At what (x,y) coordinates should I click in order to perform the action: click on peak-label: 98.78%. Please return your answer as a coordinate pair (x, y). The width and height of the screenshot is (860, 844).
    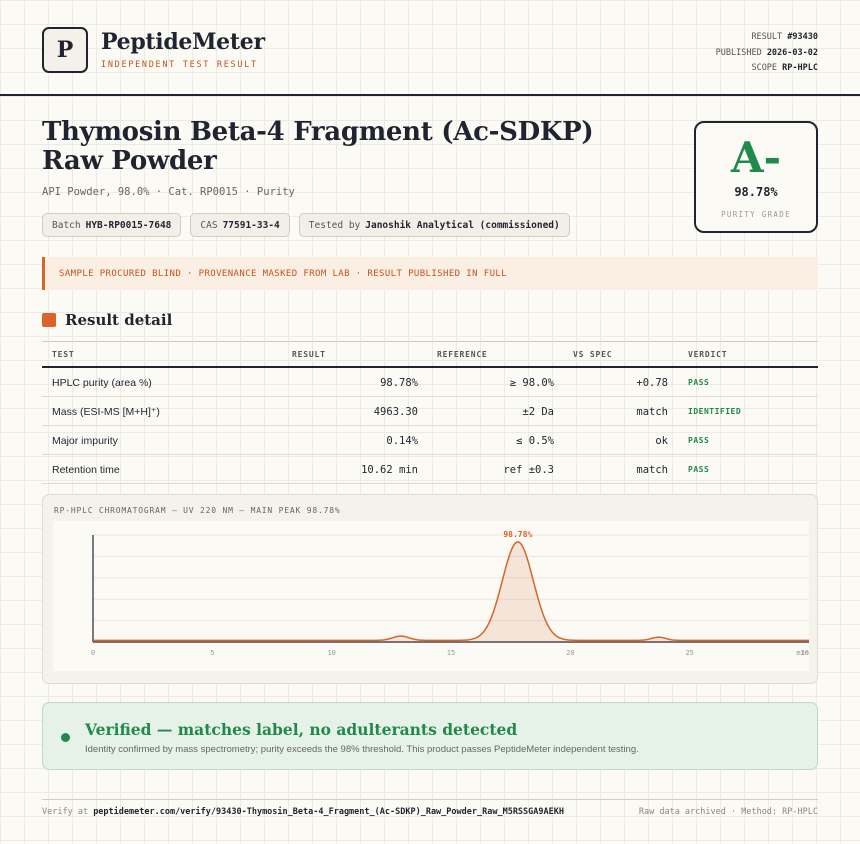
    Looking at the image, I should click on (517, 534).